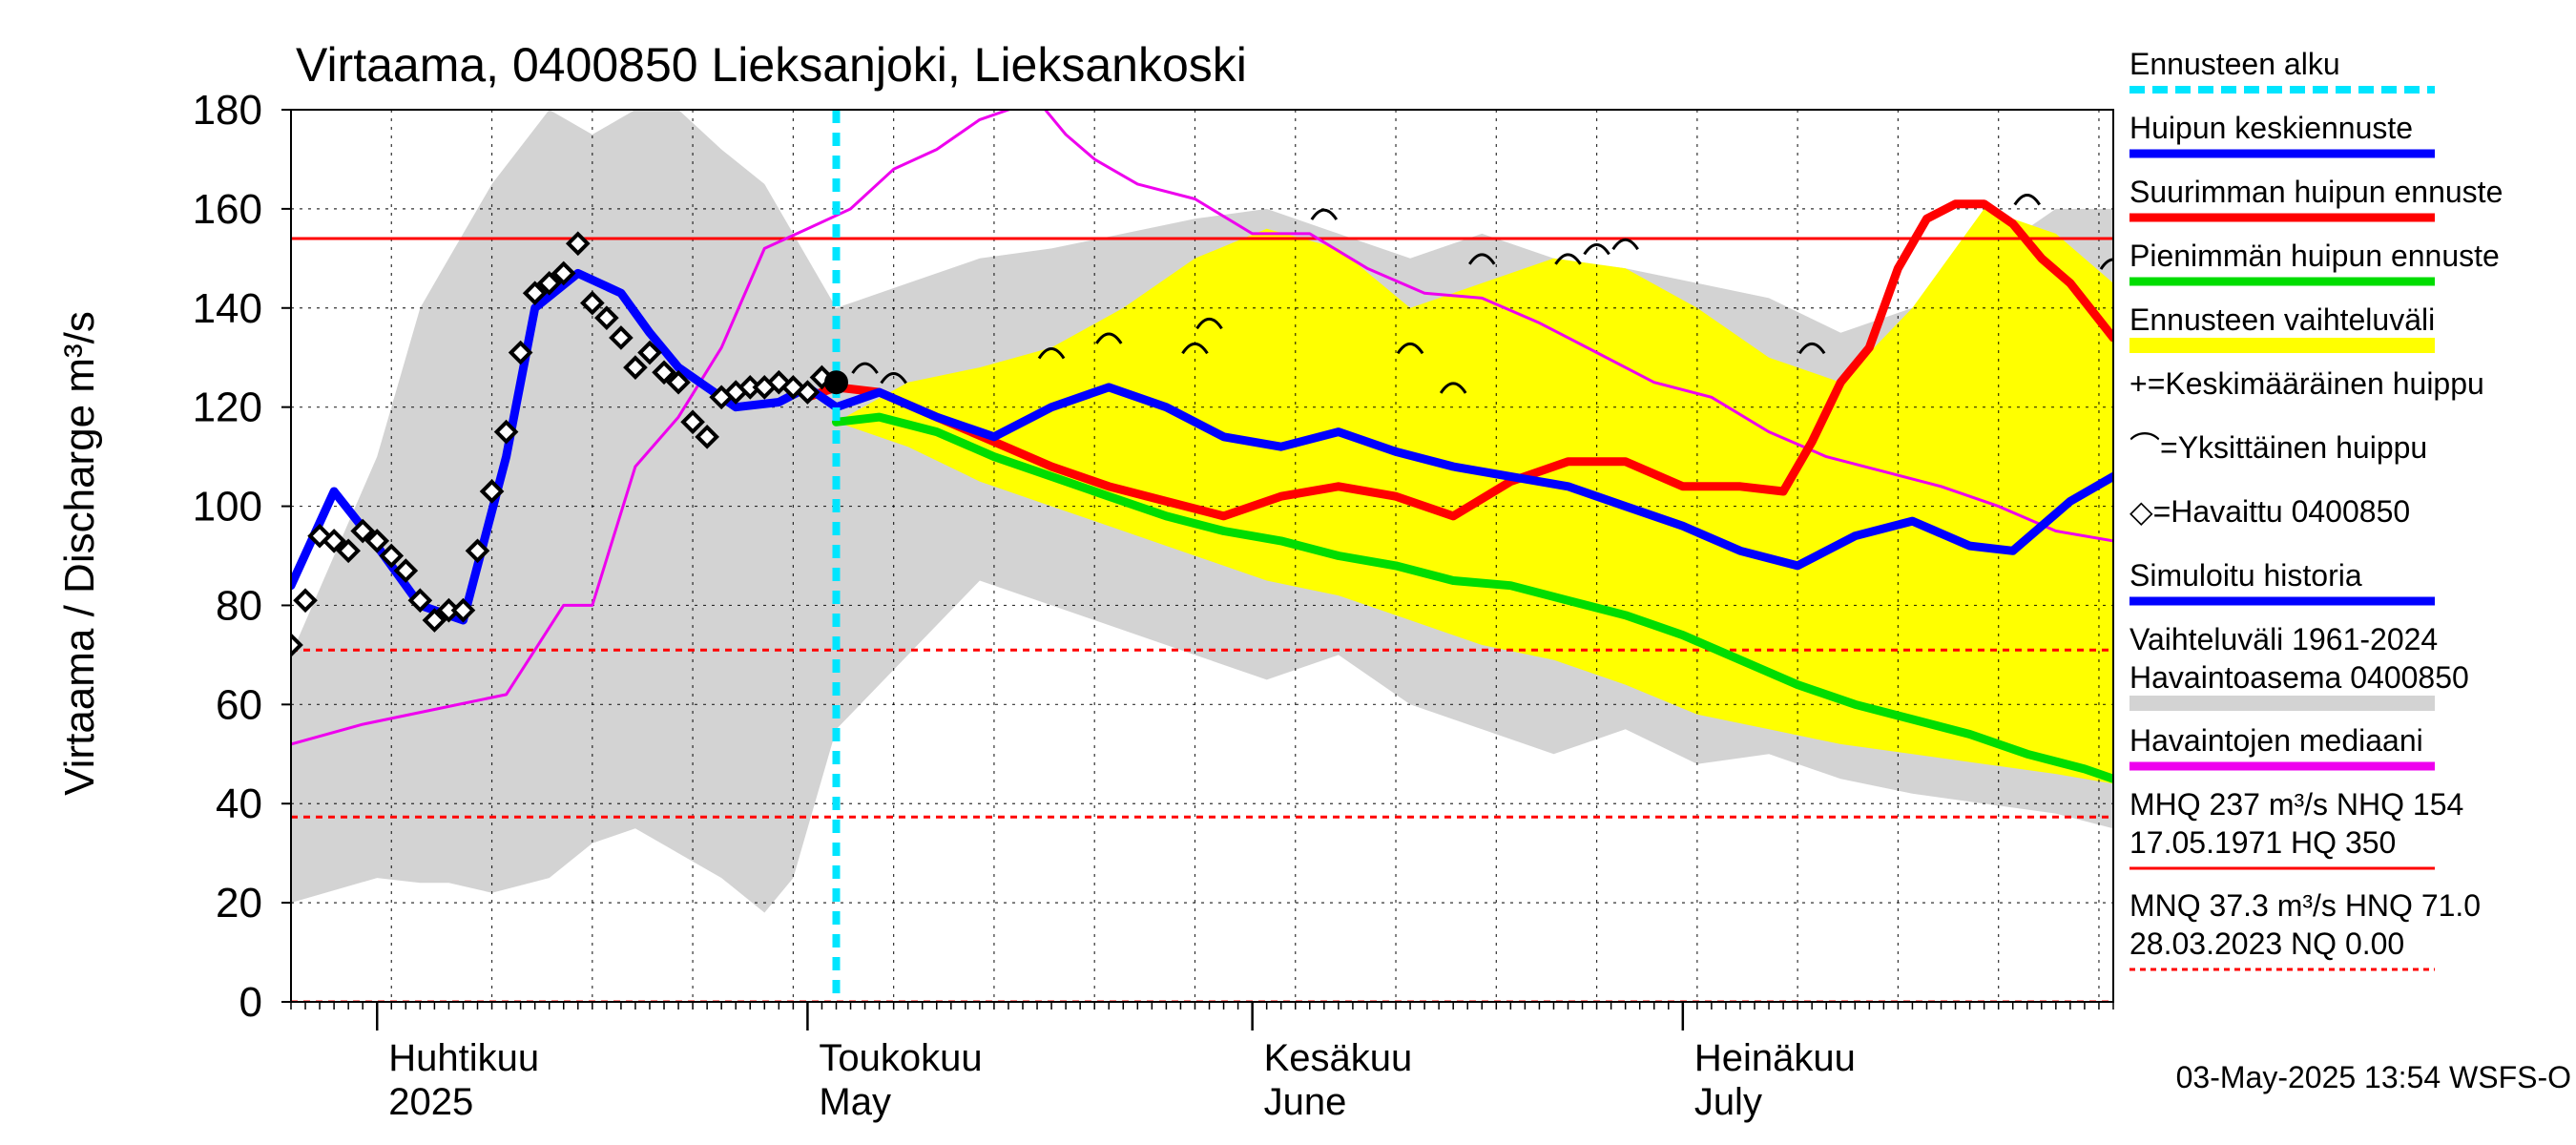 The image size is (2576, 1145). I want to click on y-tick-label: 60, so click(239, 704).